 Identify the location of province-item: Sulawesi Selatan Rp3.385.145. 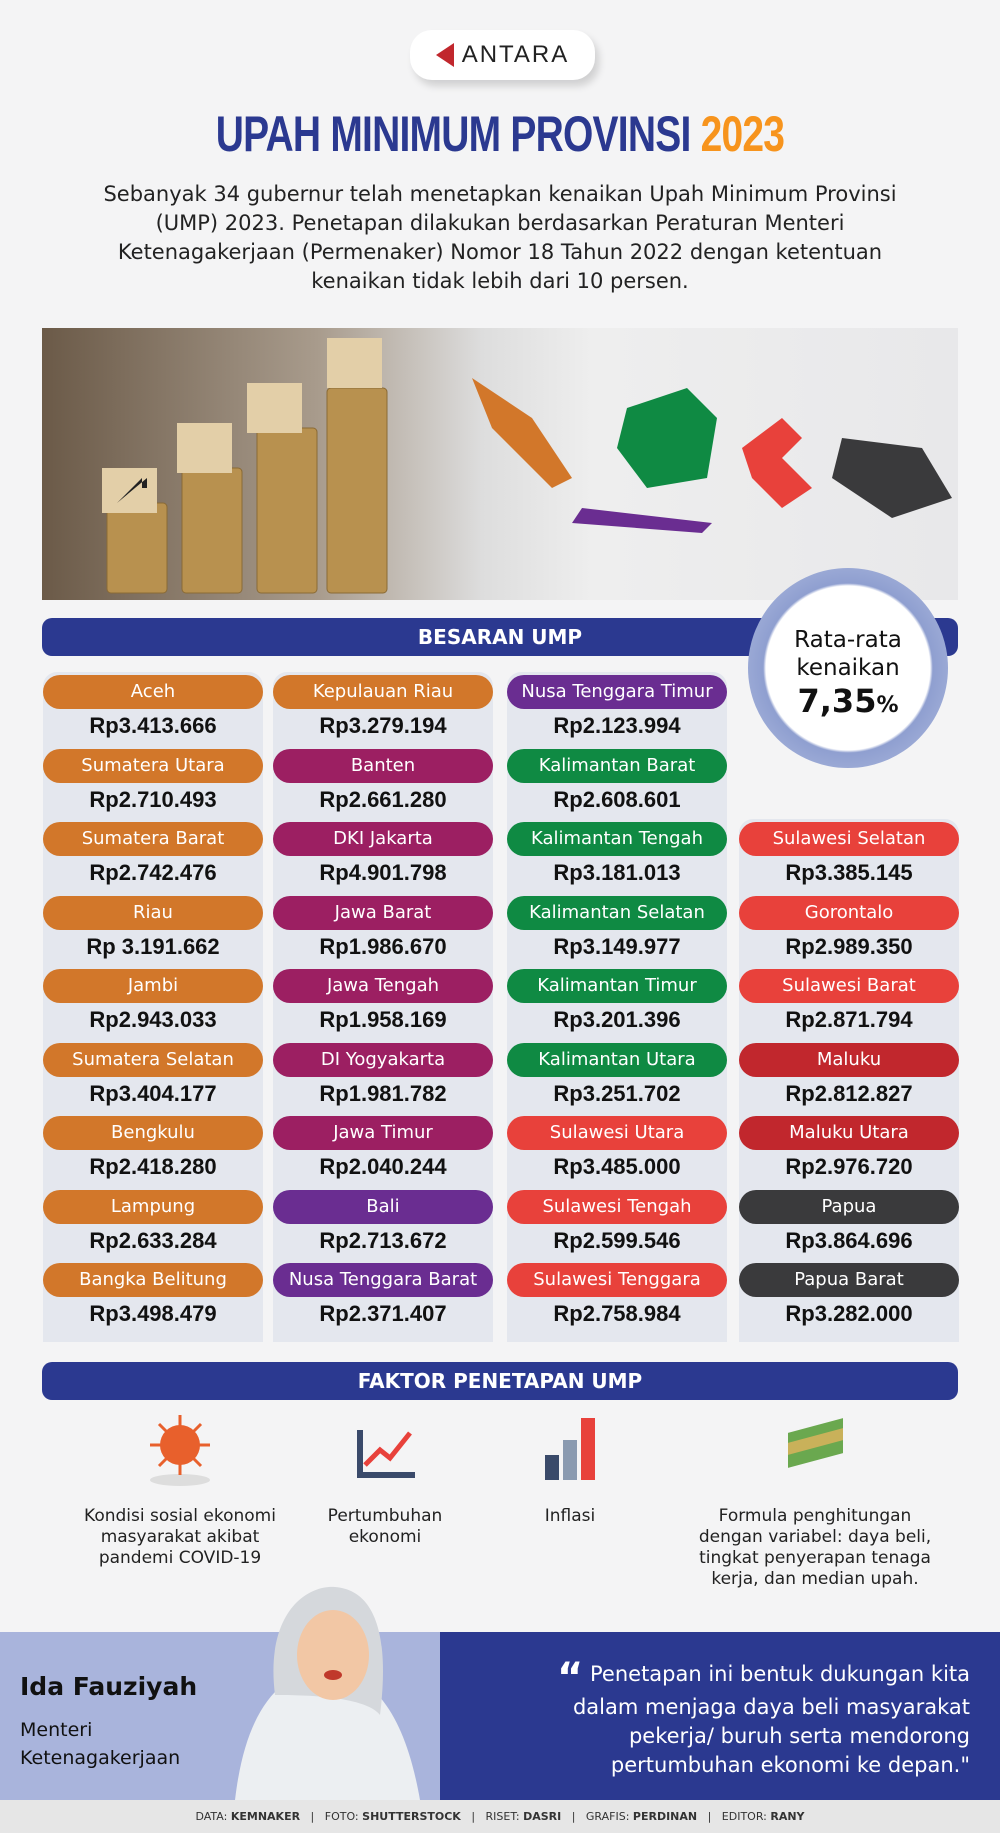
(849, 858).